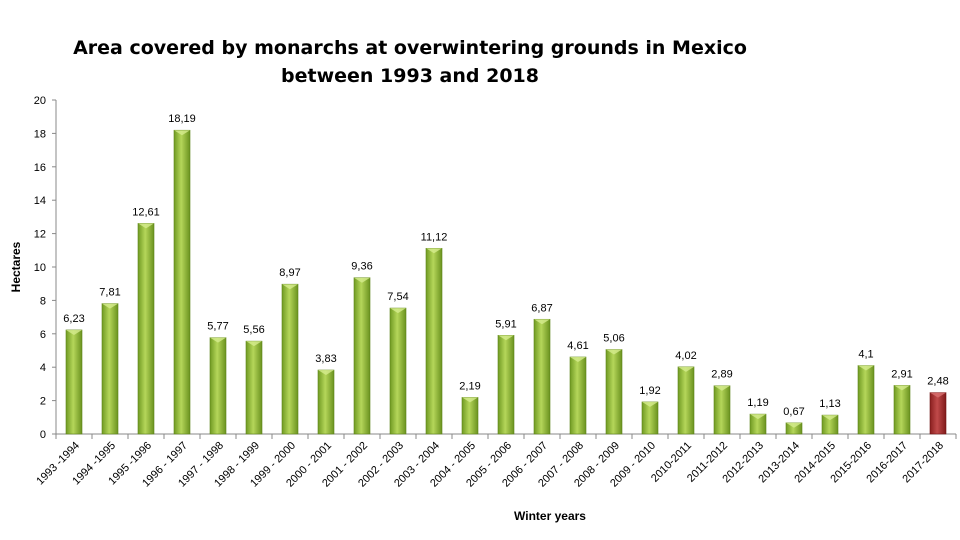  I want to click on data-label: 9,36, so click(361, 267).